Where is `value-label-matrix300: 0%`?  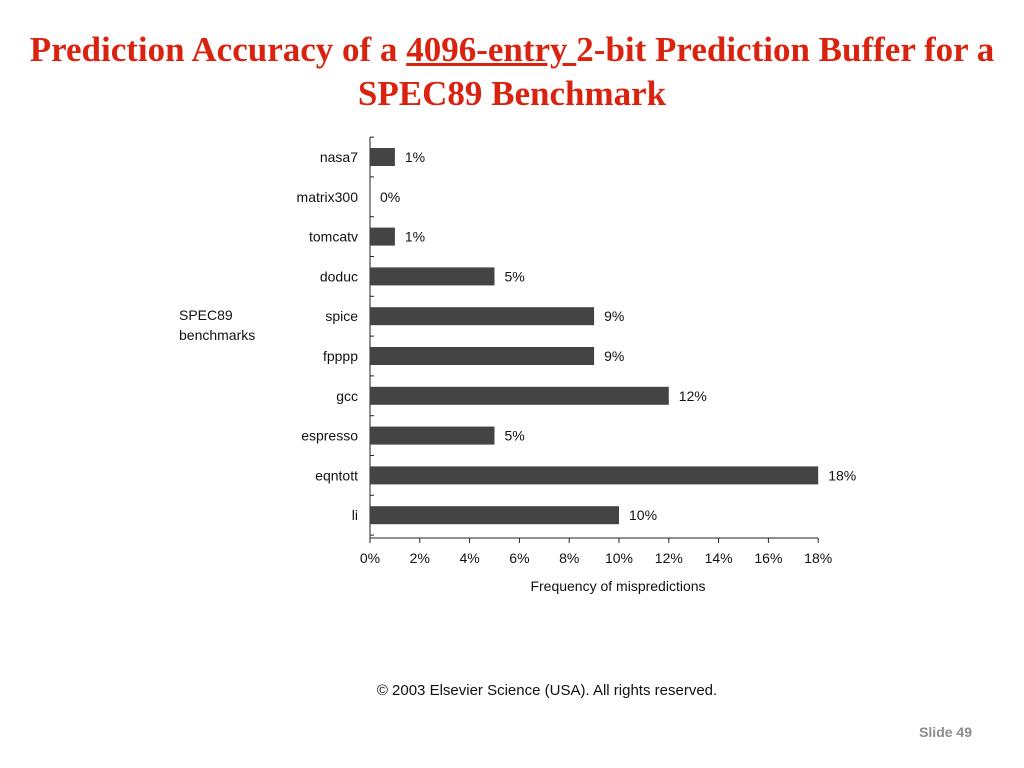 value-label-matrix300: 0% is located at coordinates (390, 197).